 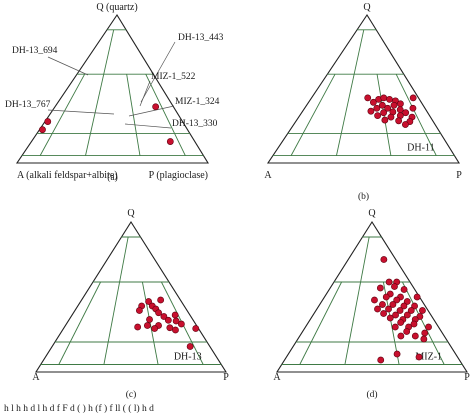 I want to click on sample-annotation: DH-13_443, so click(x=201, y=38).